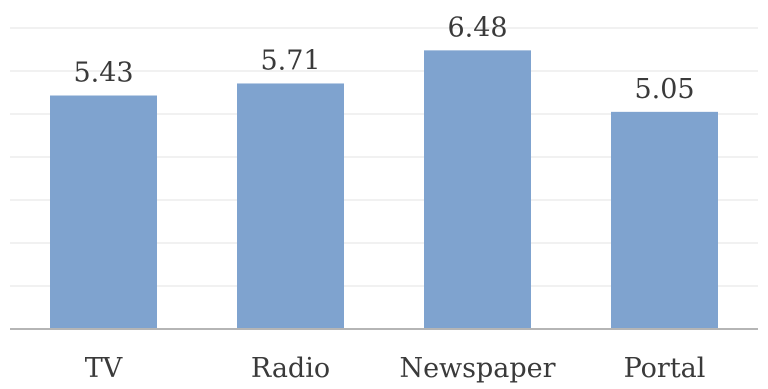  Describe the element at coordinates (104, 368) in the screenshot. I see `category-label-tv: TV` at that location.